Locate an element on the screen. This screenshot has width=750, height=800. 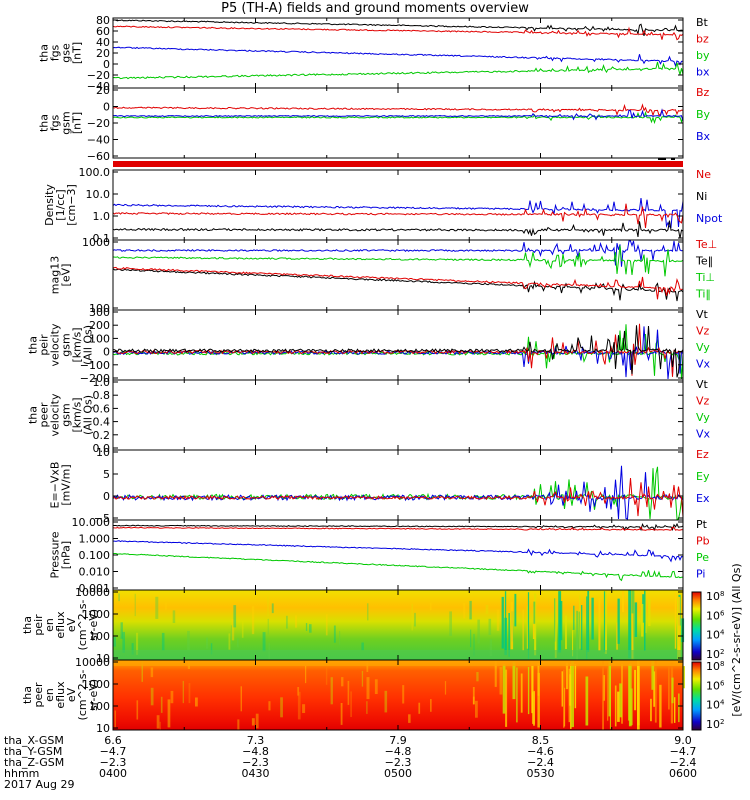
legend-peir-velocity-2: Vy is located at coordinates (703, 347).